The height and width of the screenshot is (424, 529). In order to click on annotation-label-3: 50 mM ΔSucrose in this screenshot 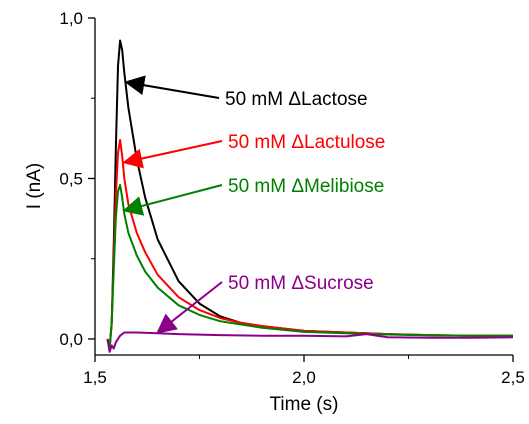, I will do `click(301, 283)`.